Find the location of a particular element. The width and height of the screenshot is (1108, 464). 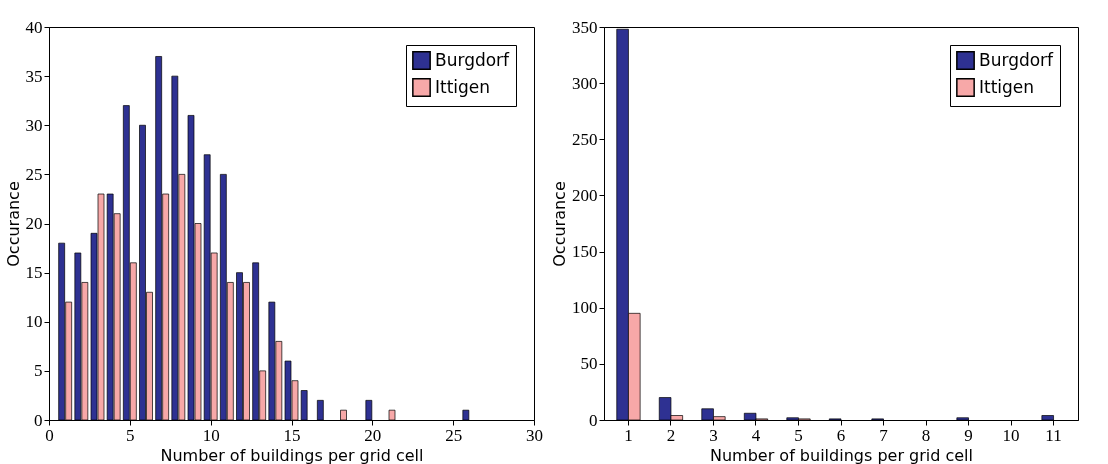

y-tick-label: 50 is located at coordinates (589, 364).